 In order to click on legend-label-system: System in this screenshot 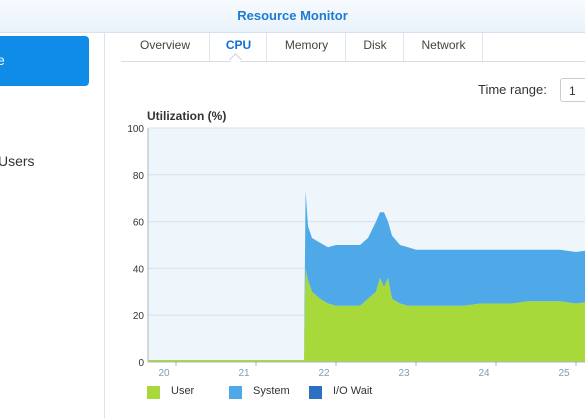, I will do `click(271, 391)`.